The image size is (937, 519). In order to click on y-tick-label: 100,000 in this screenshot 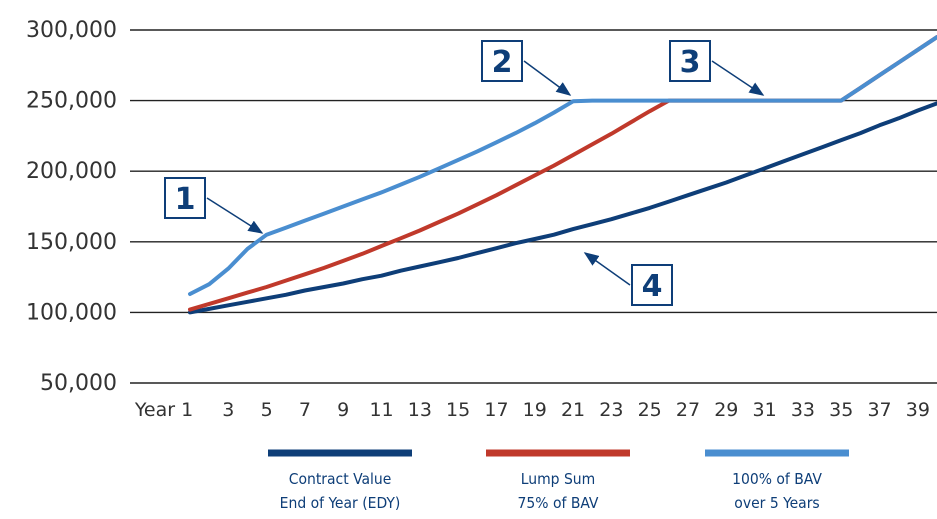, I will do `click(71, 312)`.